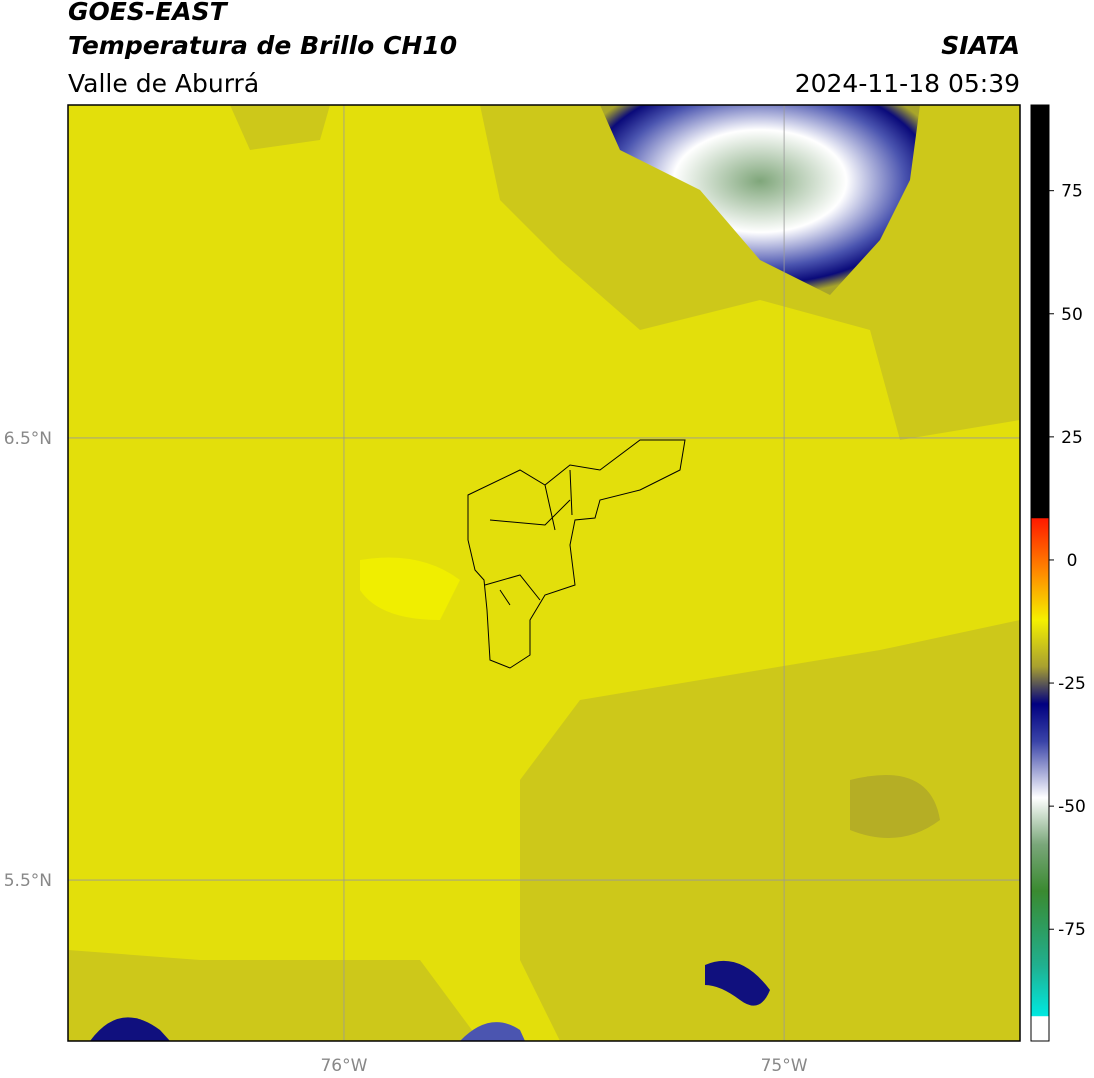  Describe the element at coordinates (148, 13) in the screenshot. I see `title: GOES-EAST` at that location.